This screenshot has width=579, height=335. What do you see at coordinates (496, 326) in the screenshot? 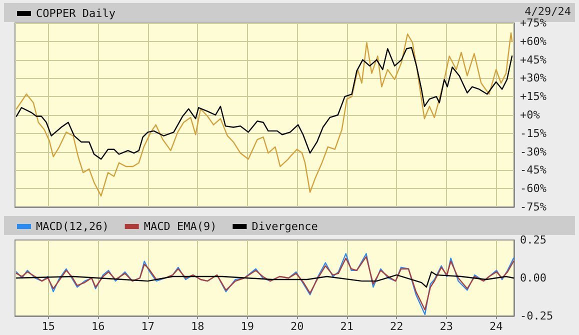
I see `x-tick-label: 24` at bounding box center [496, 326].